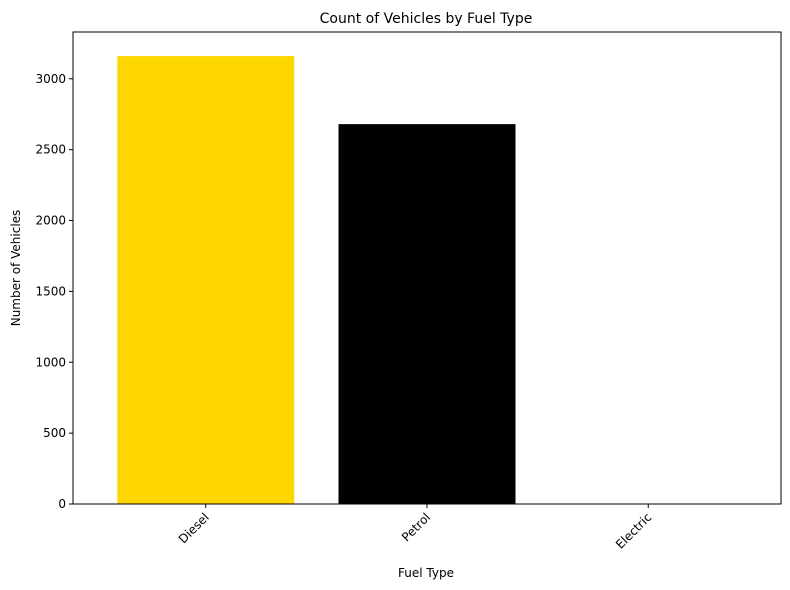 The width and height of the screenshot is (790, 590). What do you see at coordinates (50, 221) in the screenshot?
I see `y-tick-label: 2000` at bounding box center [50, 221].